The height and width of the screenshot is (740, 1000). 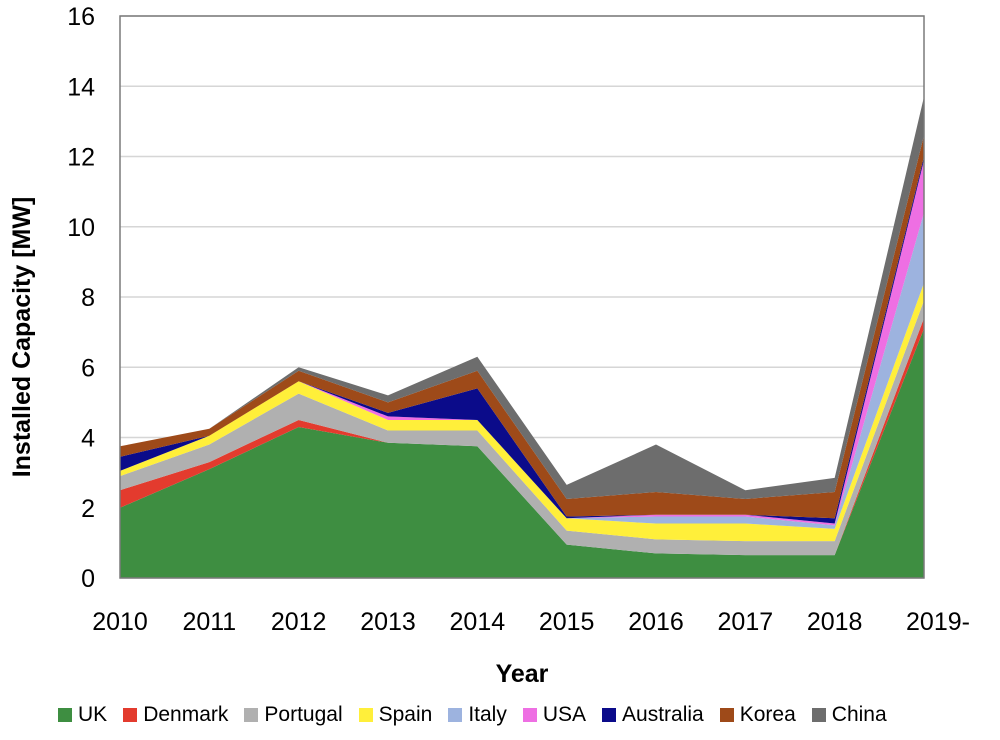 What do you see at coordinates (663, 714) in the screenshot?
I see `legend-label: Australia` at bounding box center [663, 714].